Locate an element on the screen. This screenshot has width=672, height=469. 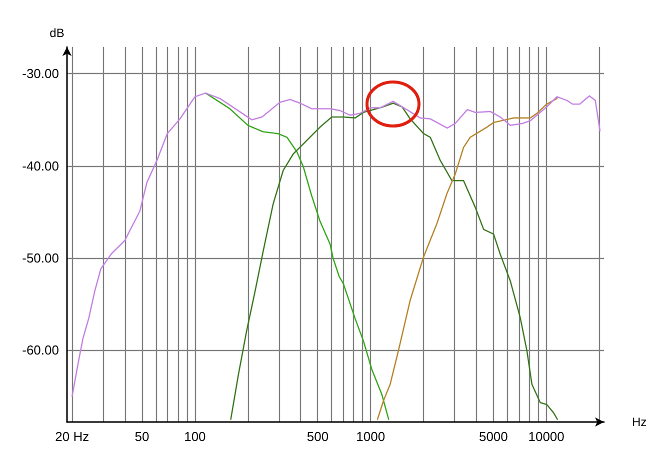
x-tick-label: 20 Hz is located at coordinates (72, 436).